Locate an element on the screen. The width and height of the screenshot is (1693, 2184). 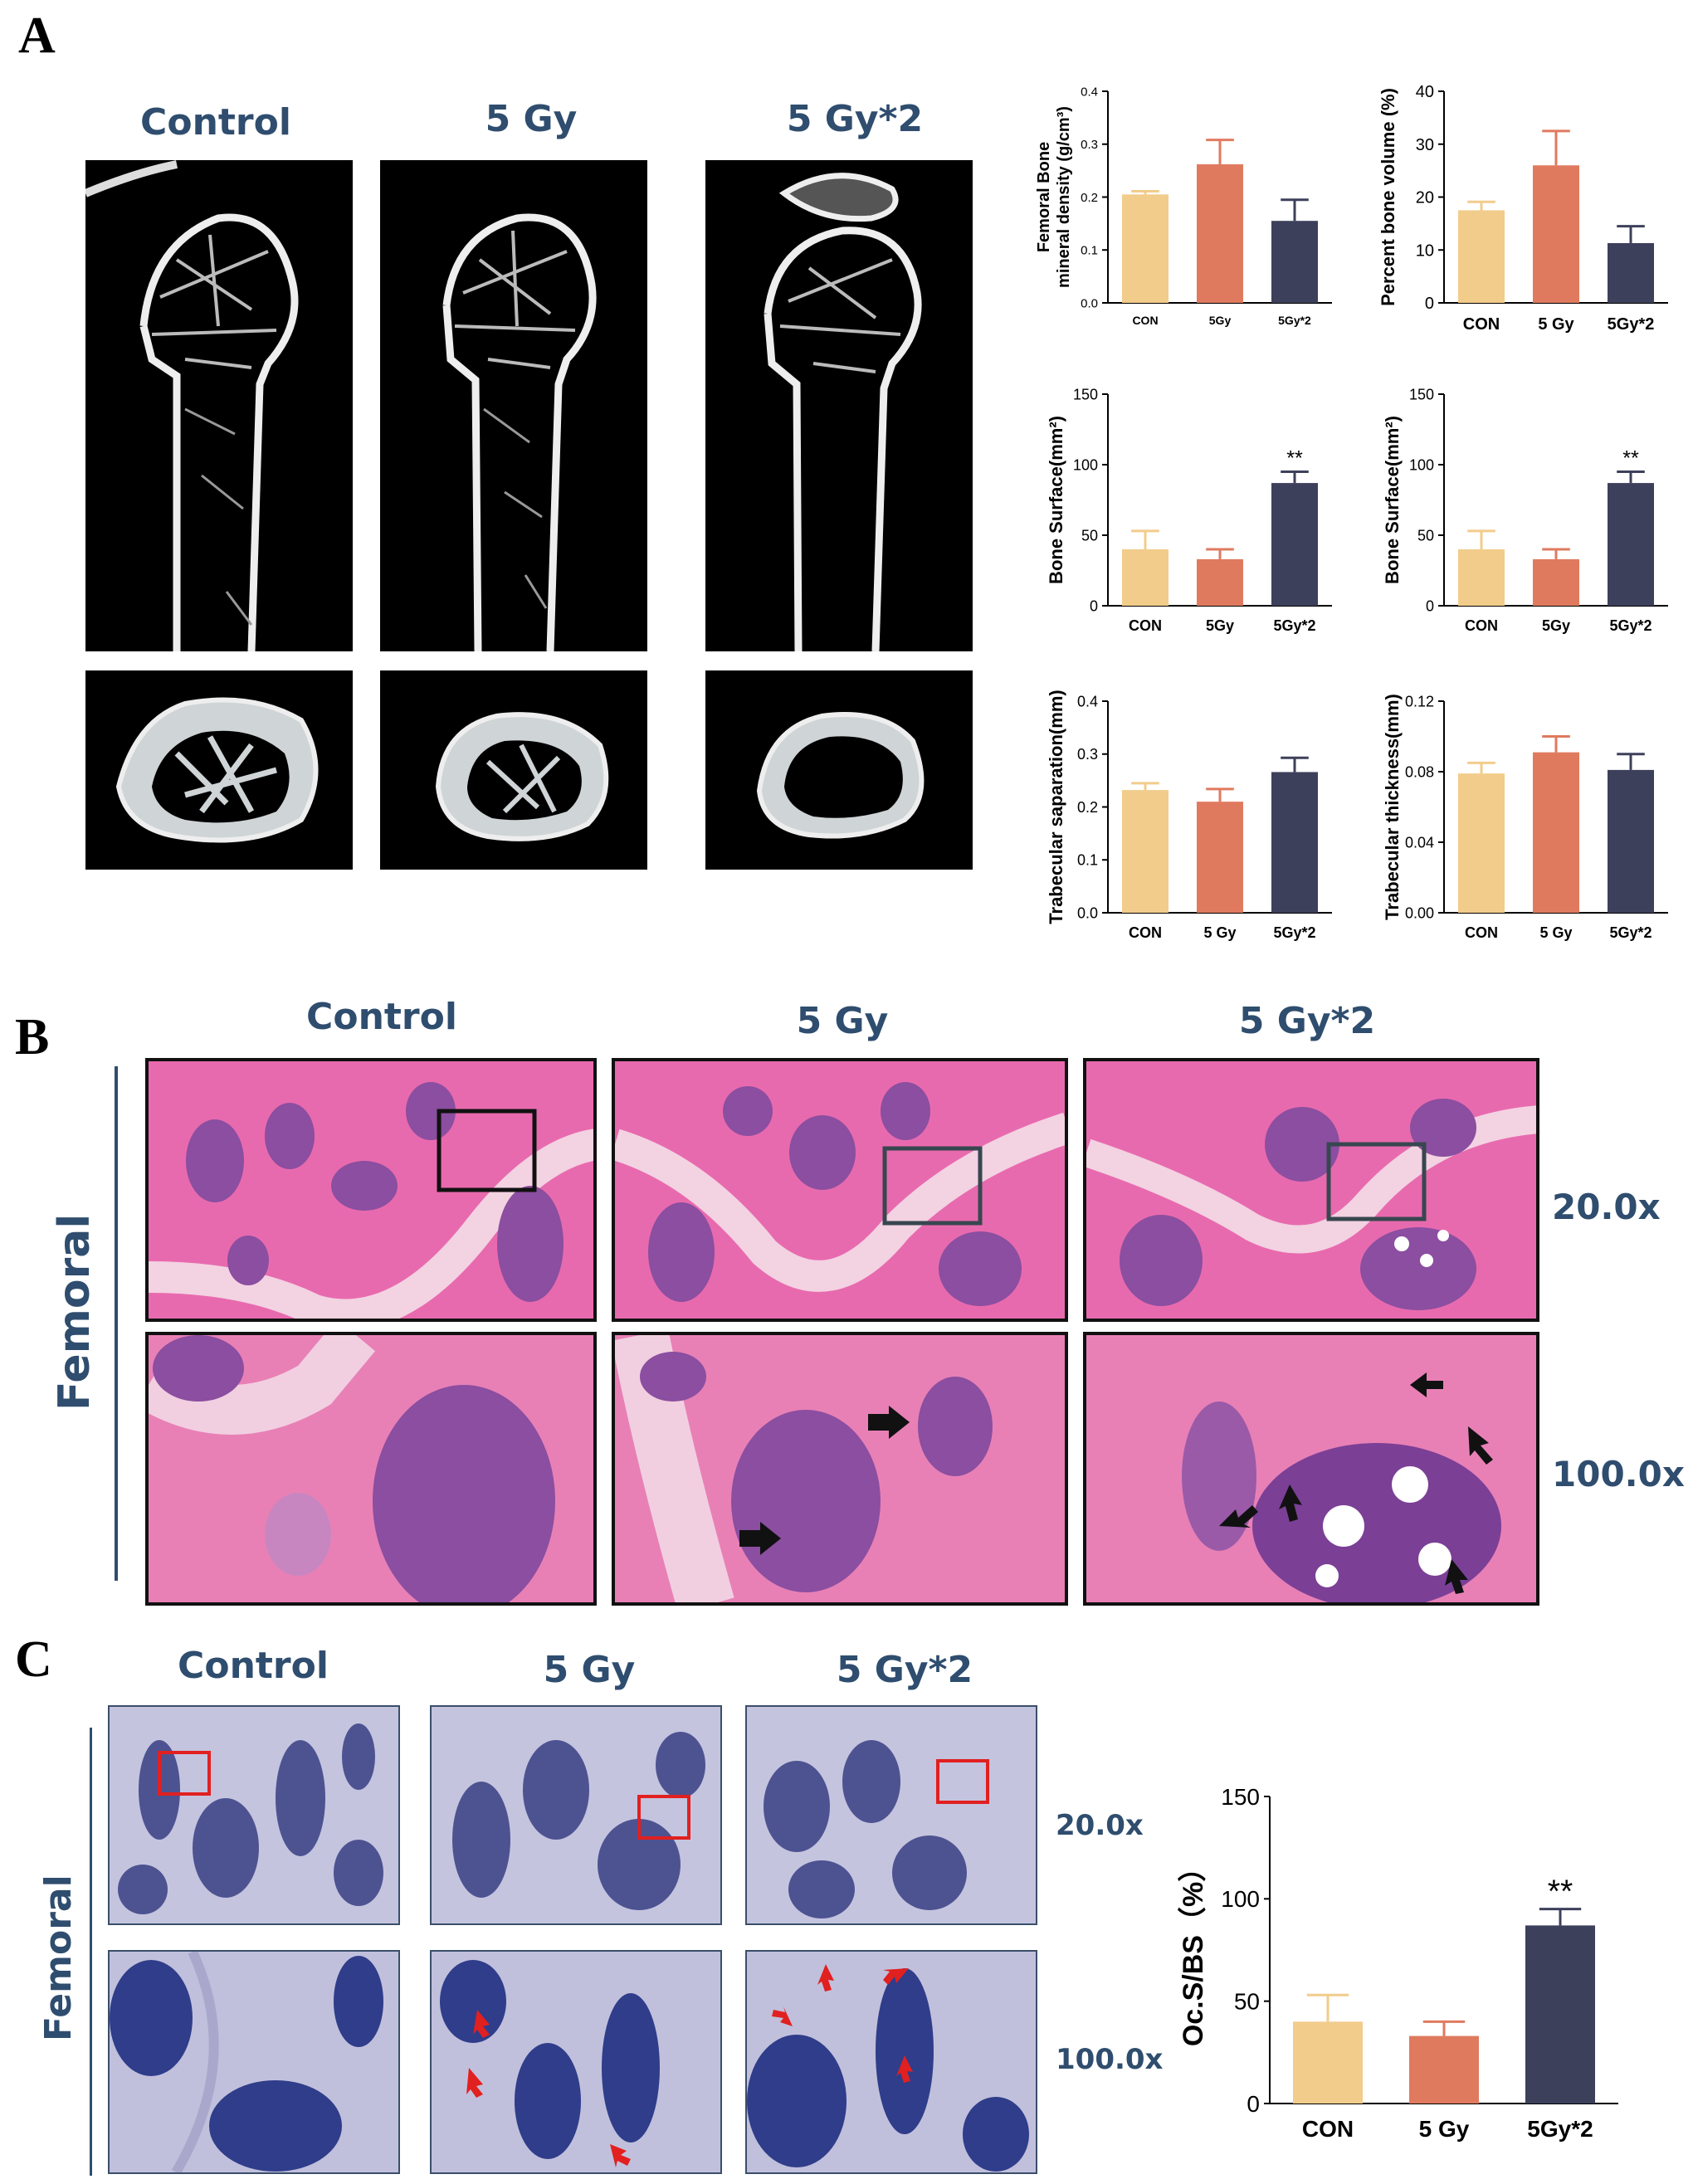
microct-cross-section-5gy is located at coordinates (513, 770).